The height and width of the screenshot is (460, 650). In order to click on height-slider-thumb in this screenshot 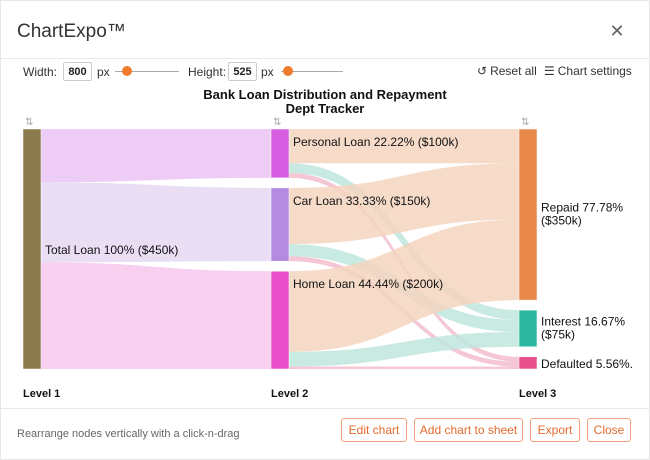, I will do `click(288, 71)`.